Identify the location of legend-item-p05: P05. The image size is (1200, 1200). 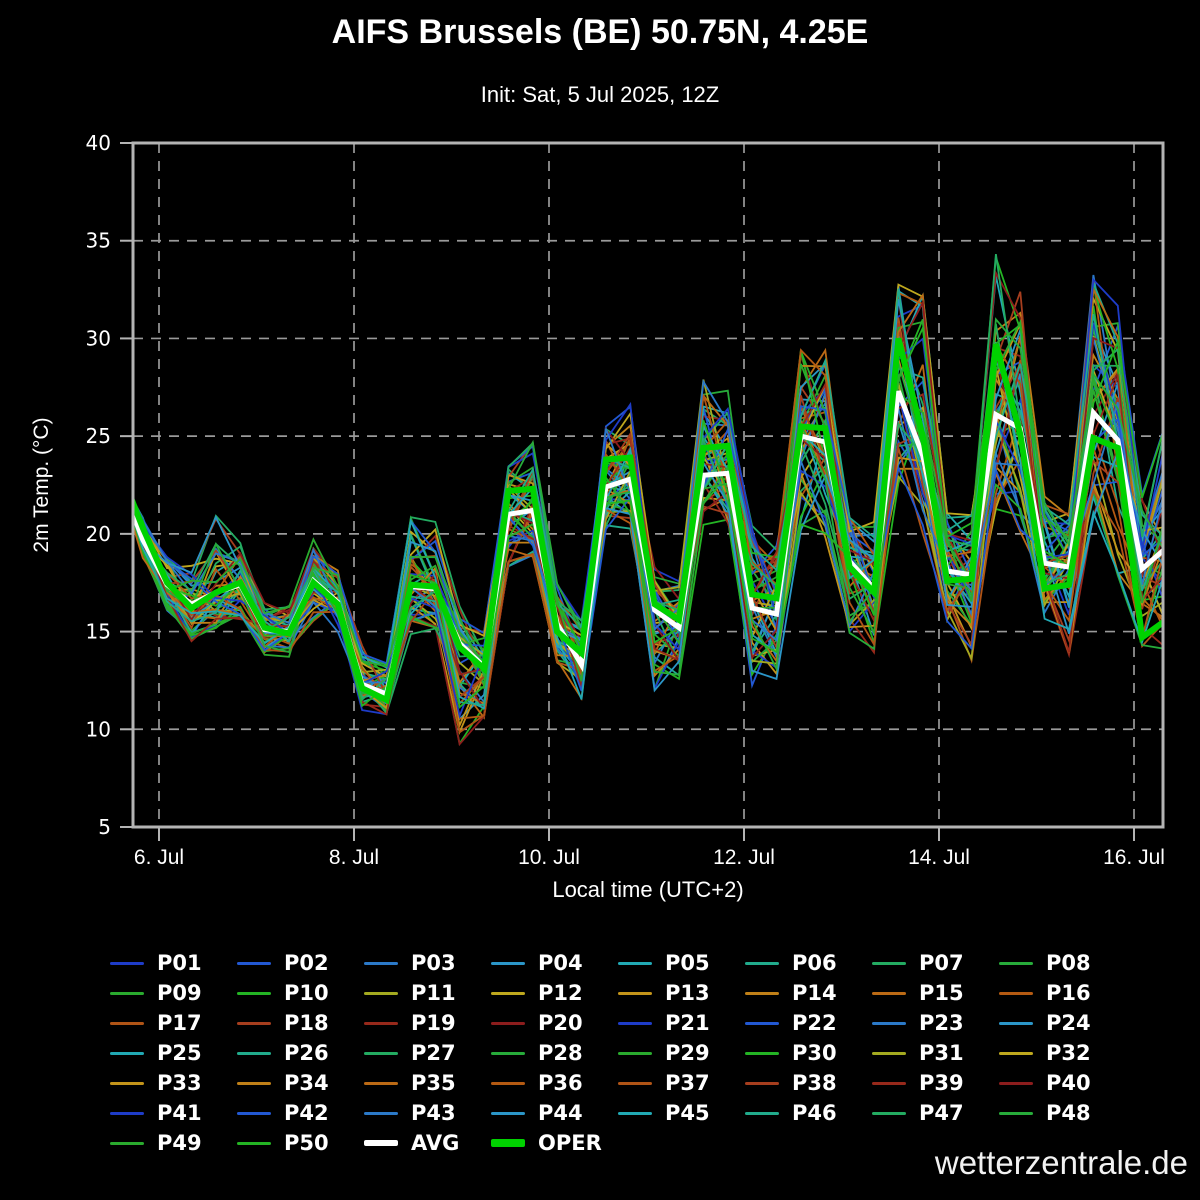
(681, 963).